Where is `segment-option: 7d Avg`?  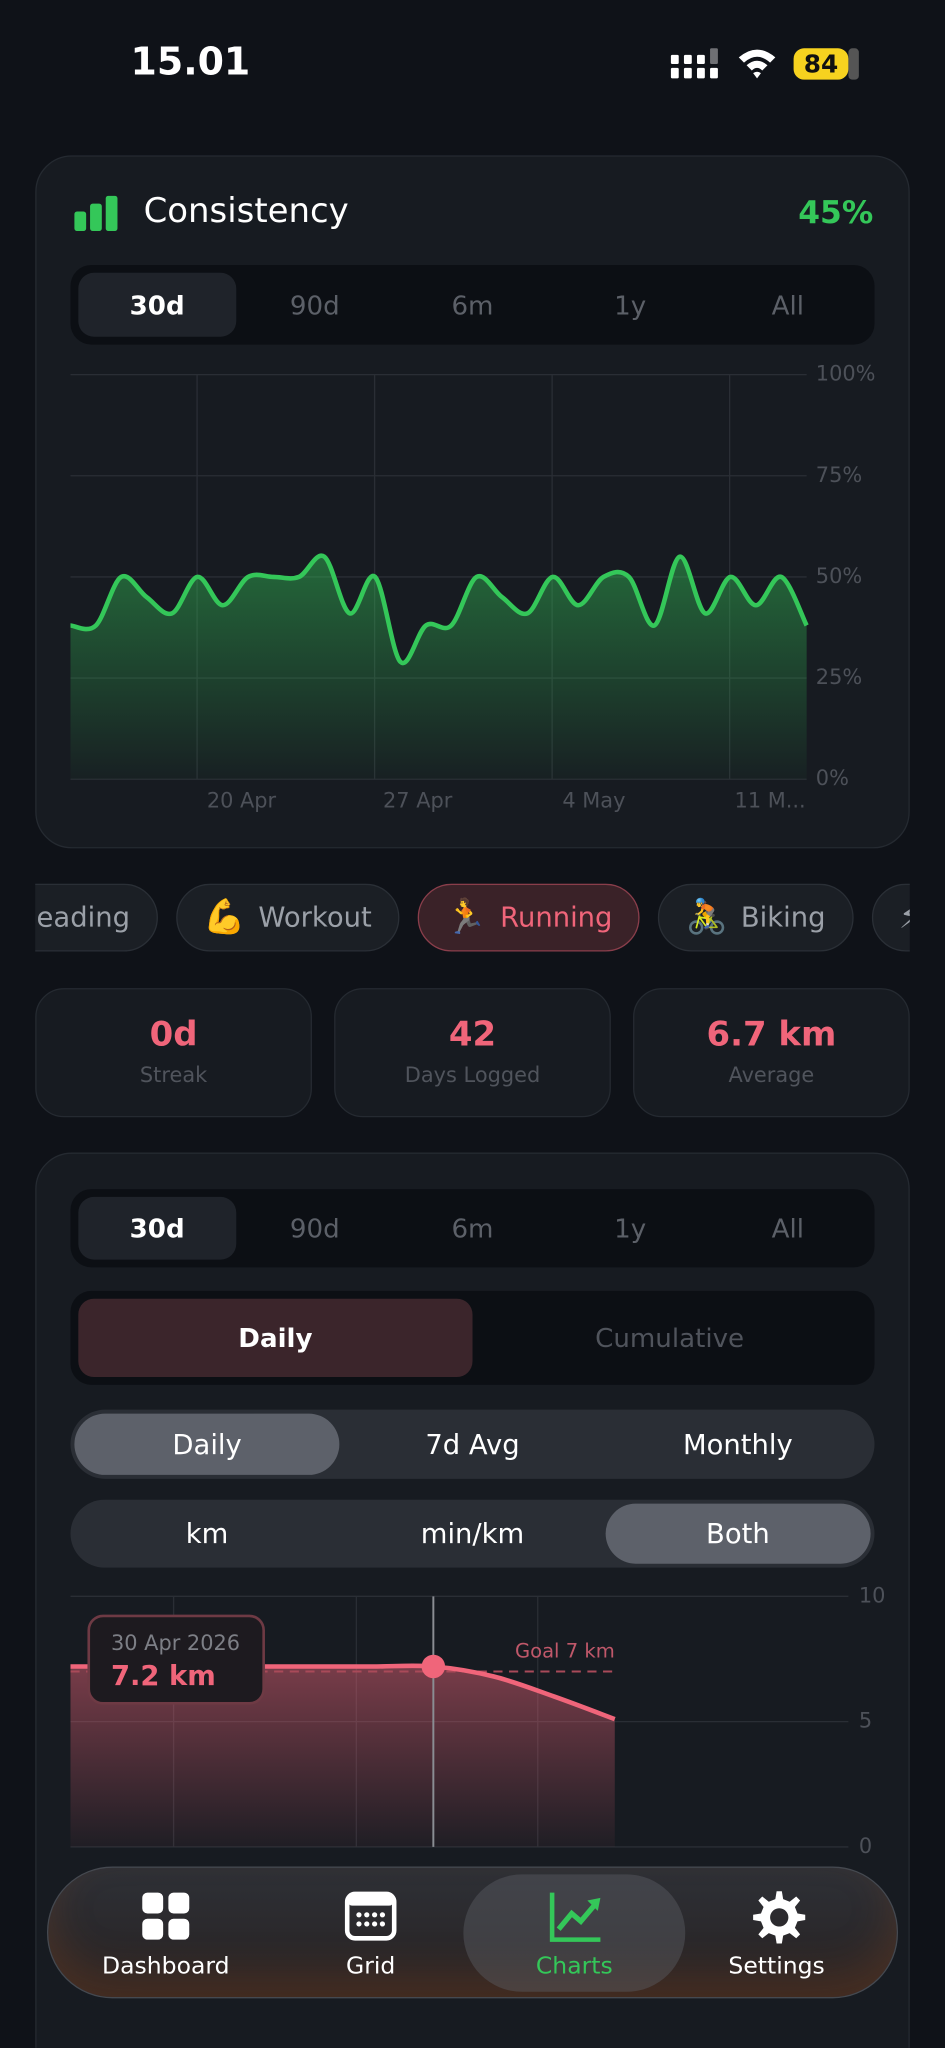 segment-option: 7d Avg is located at coordinates (472, 1444).